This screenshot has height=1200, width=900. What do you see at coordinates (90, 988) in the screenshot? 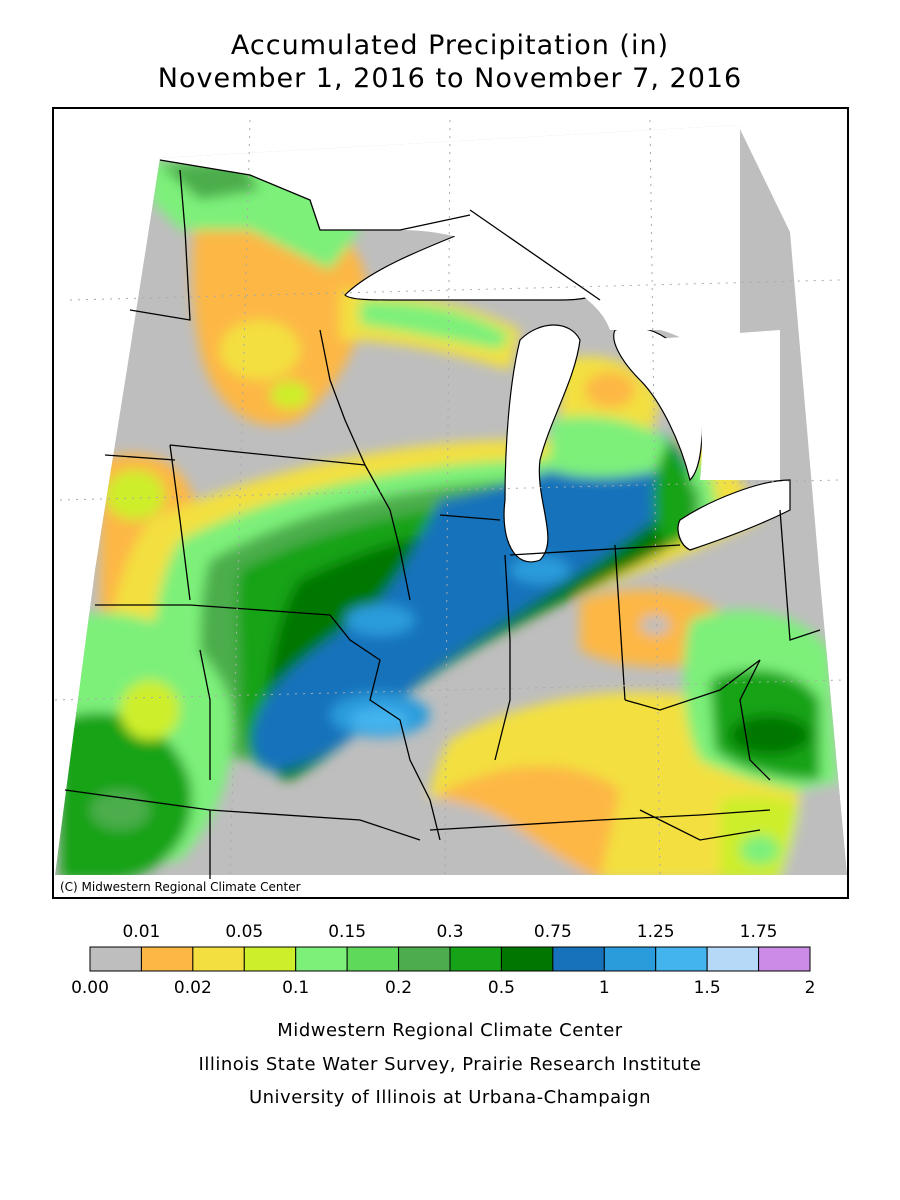
I see `legend-tick-bottom: 0.00` at bounding box center [90, 988].